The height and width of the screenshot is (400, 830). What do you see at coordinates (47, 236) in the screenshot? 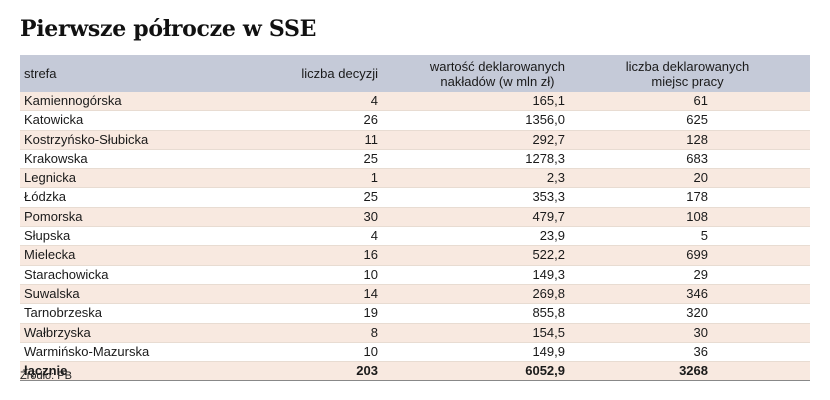
I see `cell-zone: Słupska` at bounding box center [47, 236].